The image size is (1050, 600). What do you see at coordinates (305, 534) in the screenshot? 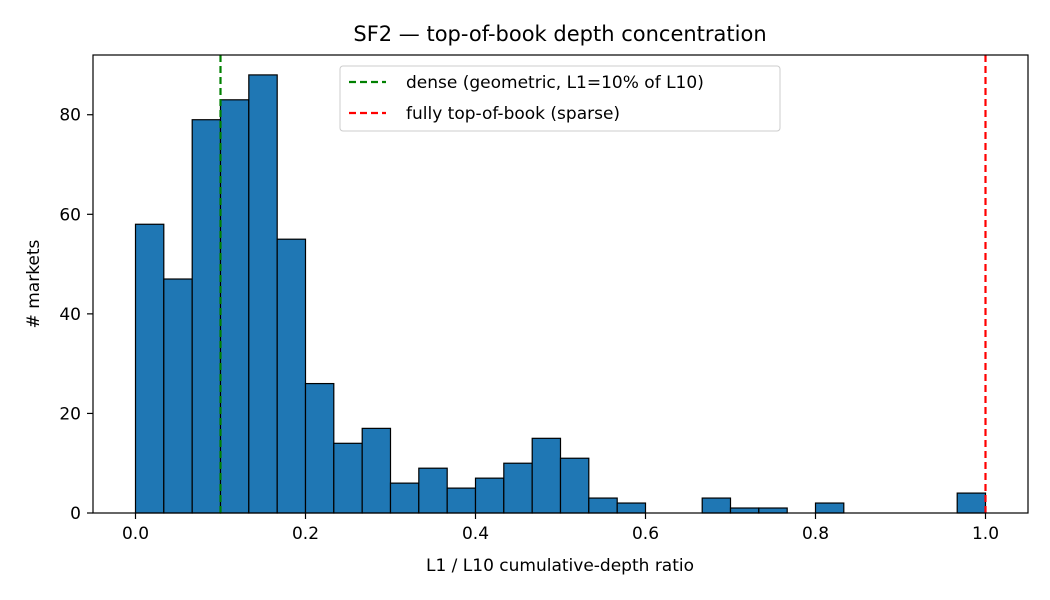
I see `x-tick-label: 0.2` at bounding box center [305, 534].